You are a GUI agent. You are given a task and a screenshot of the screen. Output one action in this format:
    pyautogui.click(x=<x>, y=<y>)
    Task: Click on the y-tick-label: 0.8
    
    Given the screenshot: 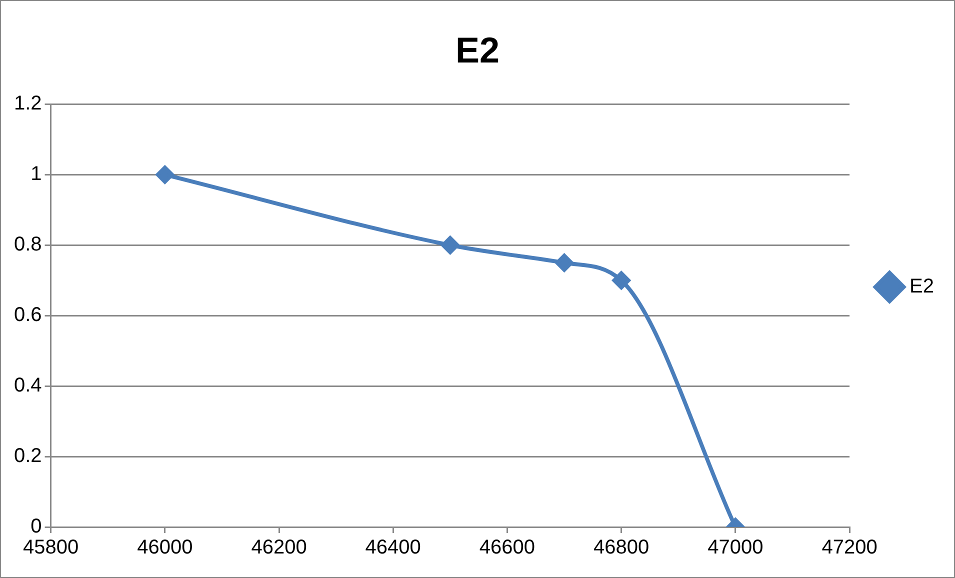 What is the action you would take?
    pyautogui.click(x=28, y=245)
    